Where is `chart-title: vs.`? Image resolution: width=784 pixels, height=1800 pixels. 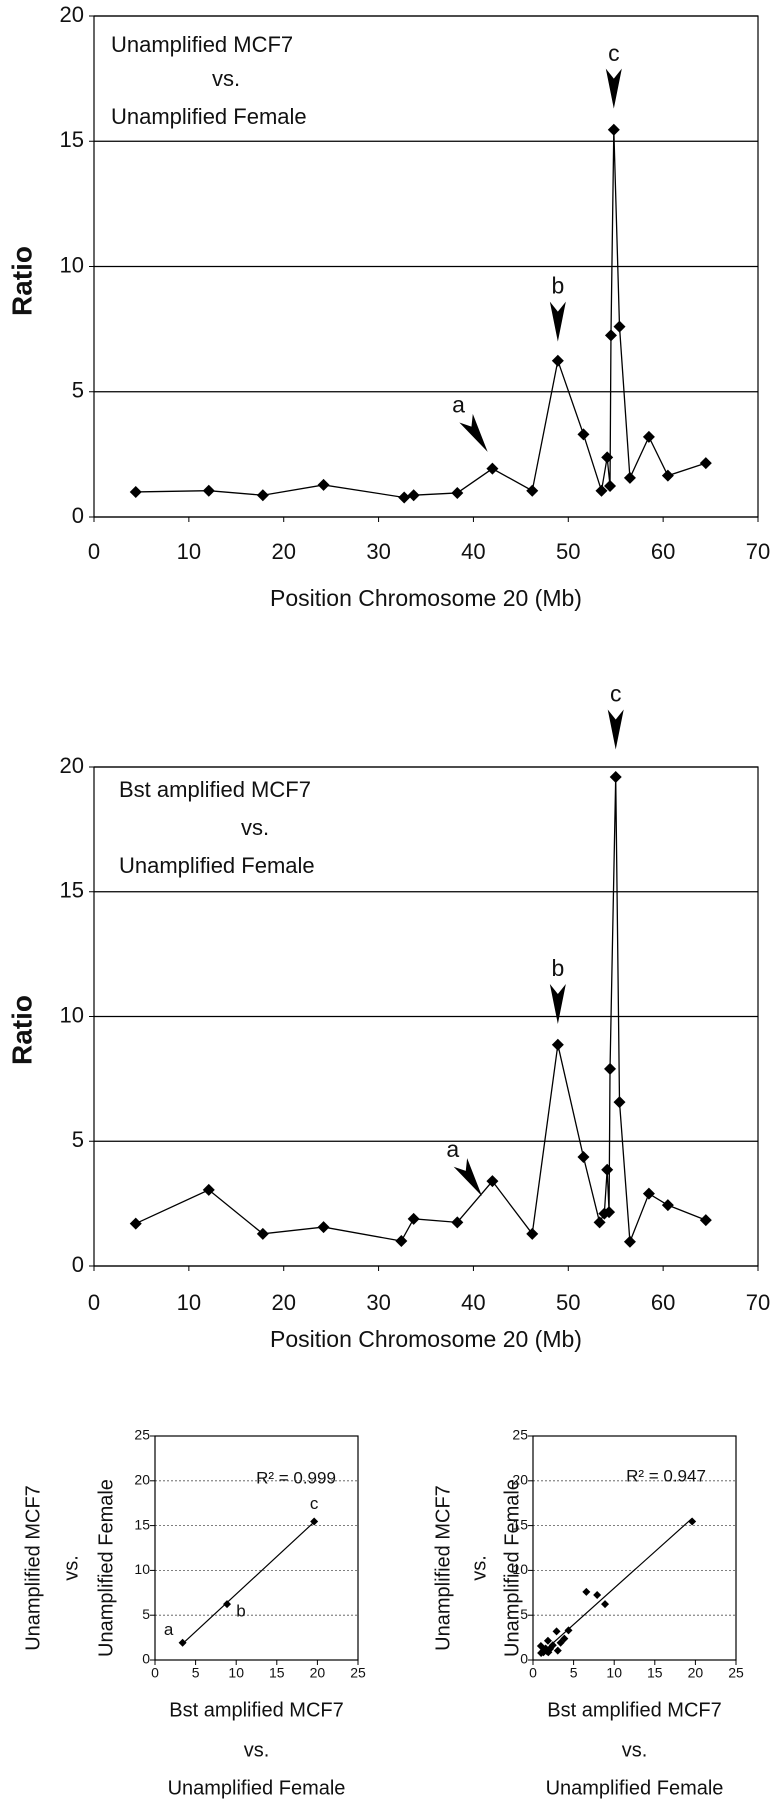 chart-title: vs. is located at coordinates (226, 78).